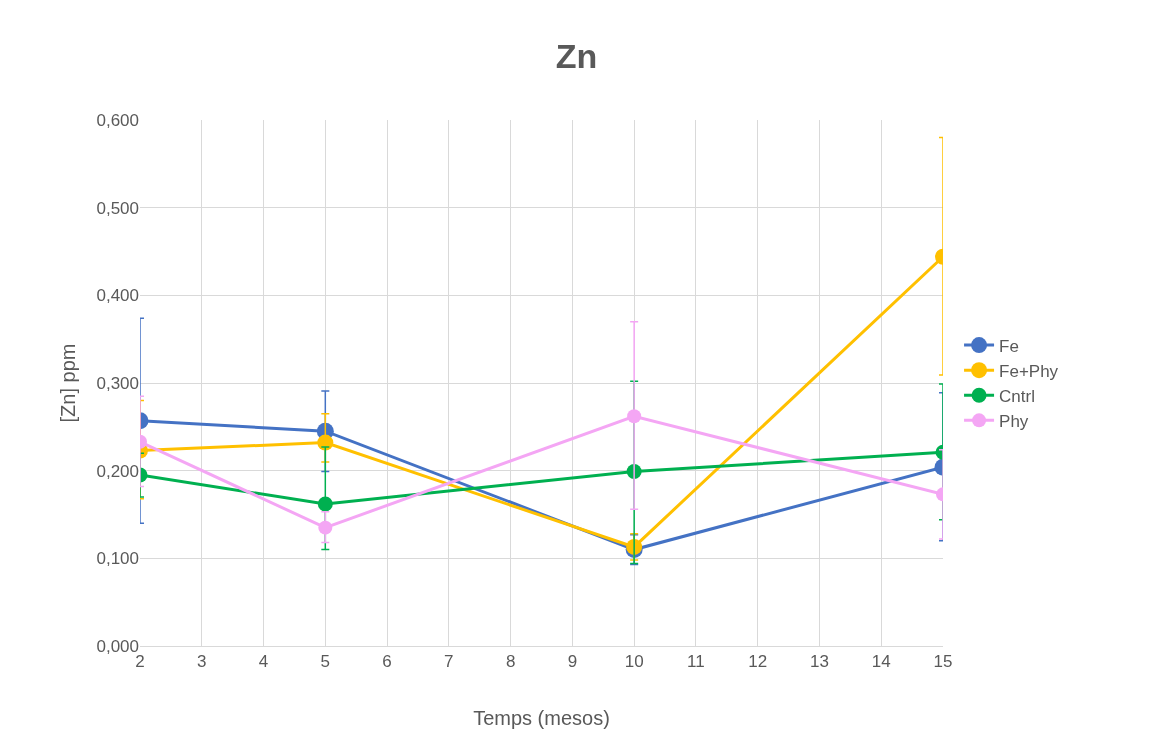  I want to click on y-tick-label: 0,600, so click(117, 120).